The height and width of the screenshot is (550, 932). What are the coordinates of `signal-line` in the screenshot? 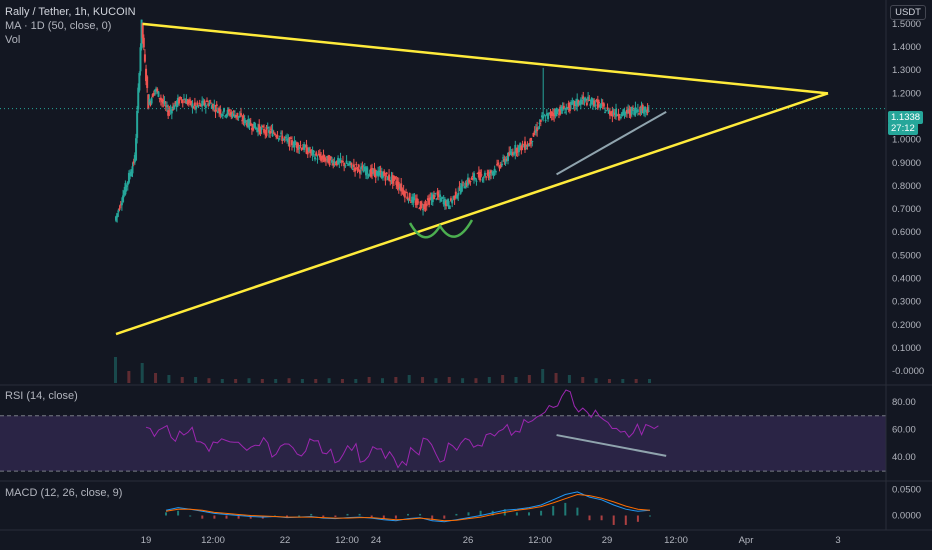 It's located at (408, 507).